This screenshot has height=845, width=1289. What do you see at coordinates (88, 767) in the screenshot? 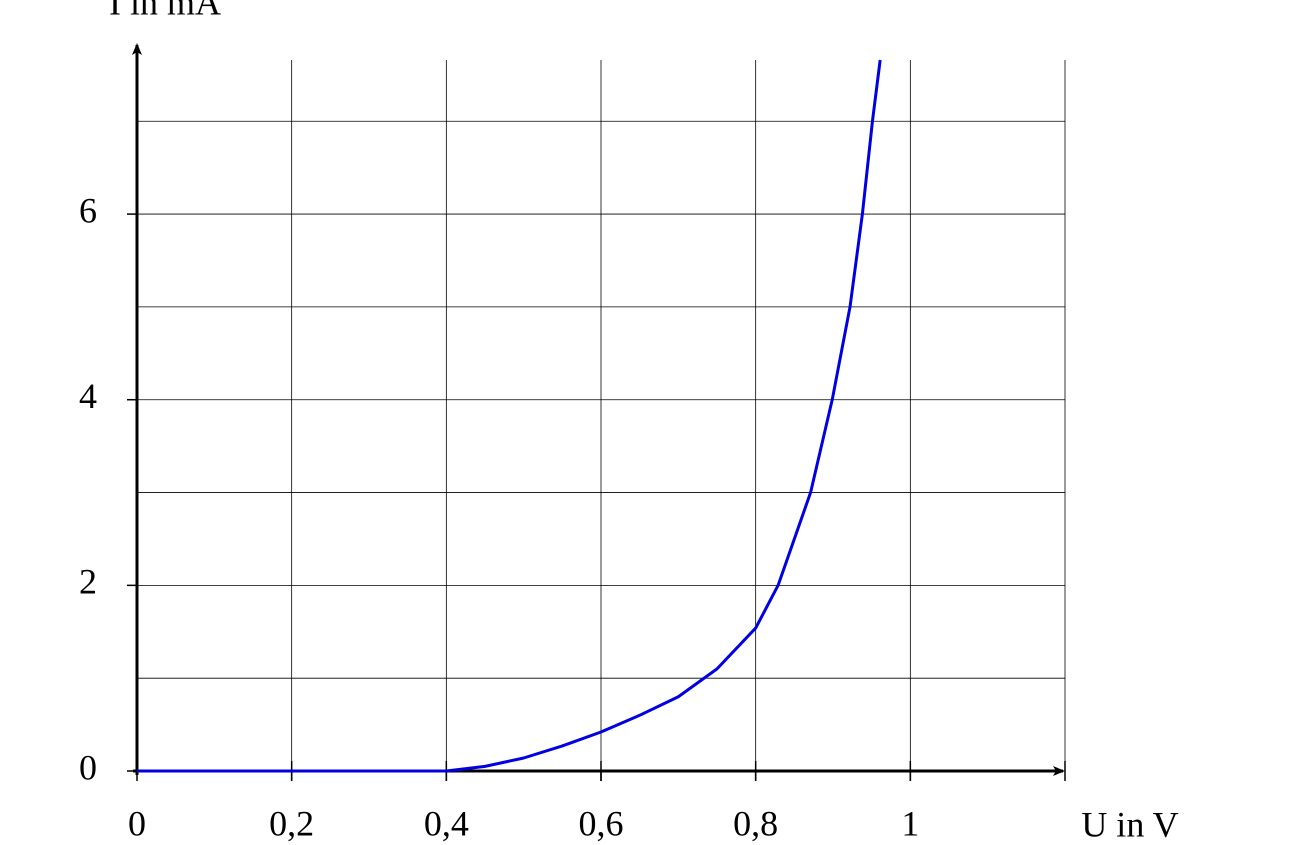
I see `y-tick-label: 0` at bounding box center [88, 767].